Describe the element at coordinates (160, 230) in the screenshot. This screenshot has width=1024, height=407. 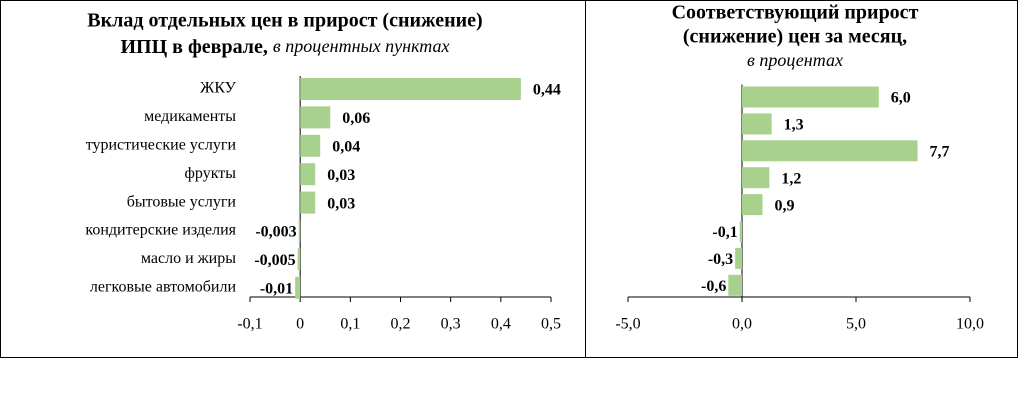
I see `category-label: кондитерские изделия` at that location.